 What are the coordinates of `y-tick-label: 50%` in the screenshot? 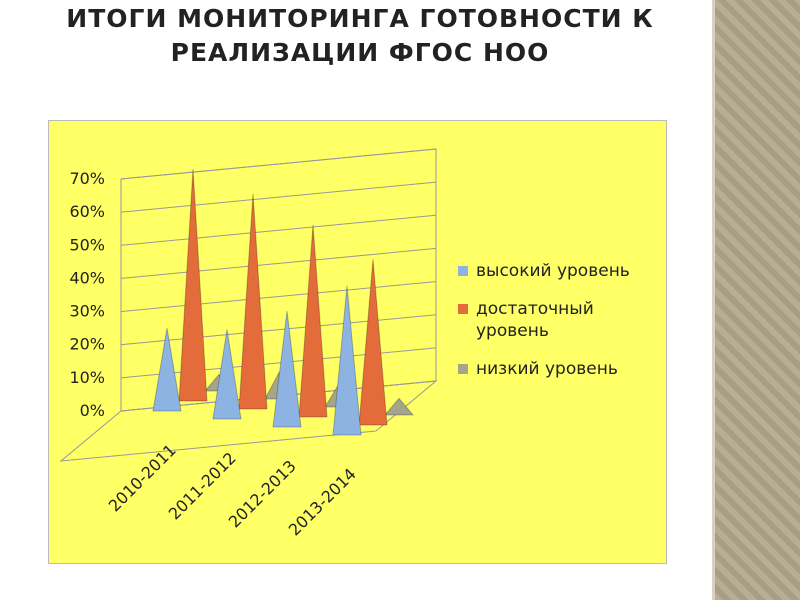 It's located at (87, 244).